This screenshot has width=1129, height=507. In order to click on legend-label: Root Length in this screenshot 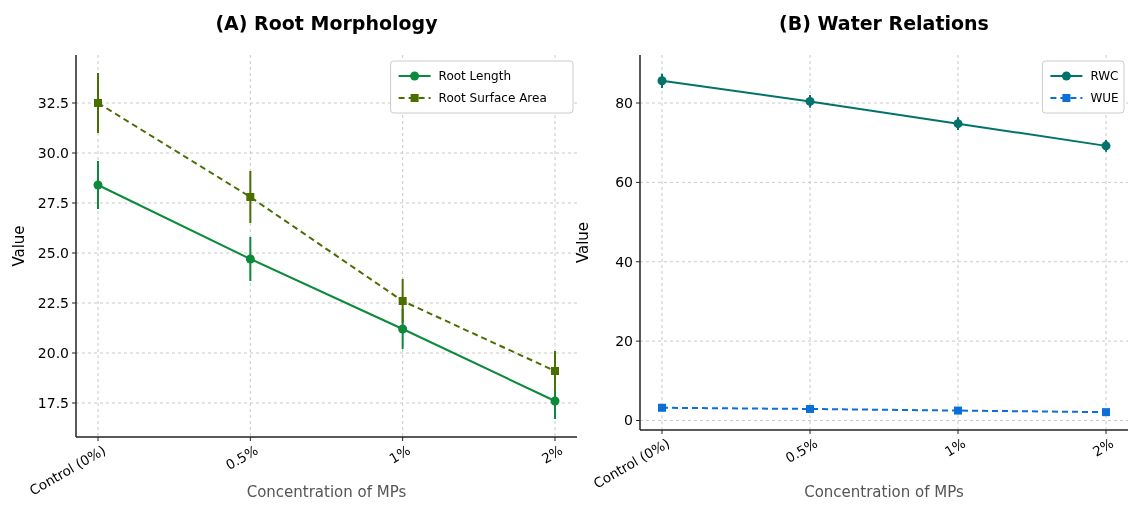, I will do `click(475, 76)`.